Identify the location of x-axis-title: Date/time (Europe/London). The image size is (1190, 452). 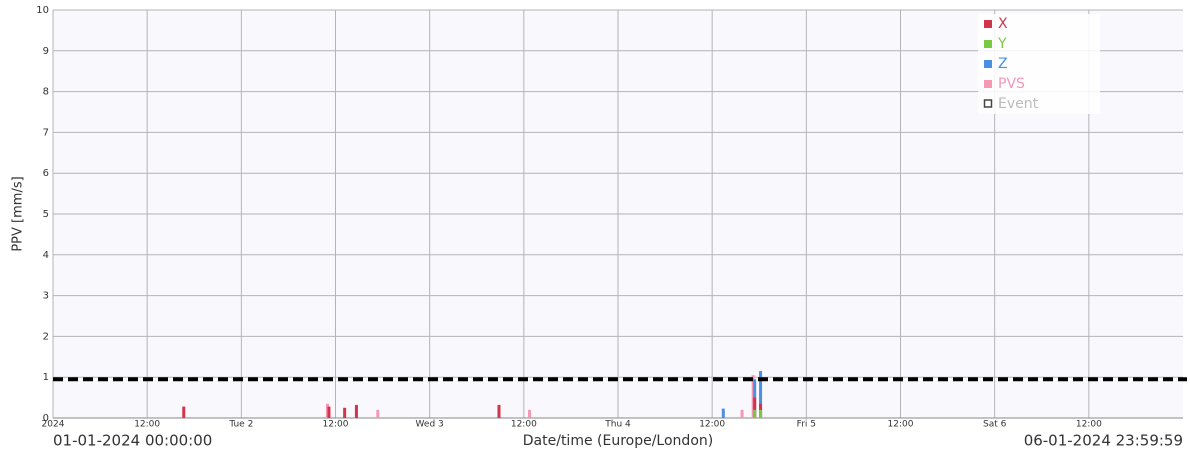
(618, 441).